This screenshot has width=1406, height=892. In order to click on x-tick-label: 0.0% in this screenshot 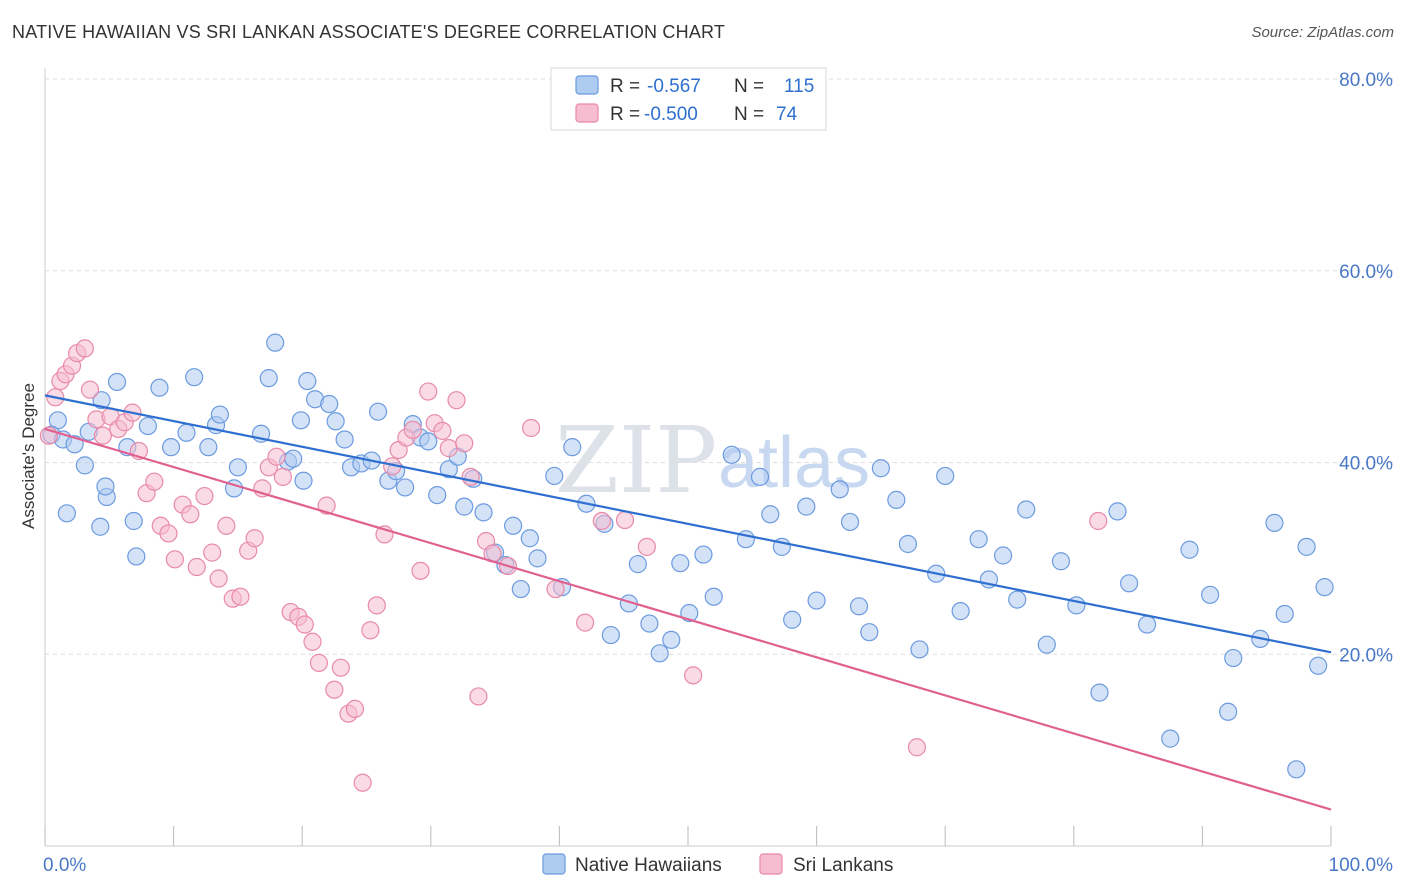, I will do `click(64, 865)`.